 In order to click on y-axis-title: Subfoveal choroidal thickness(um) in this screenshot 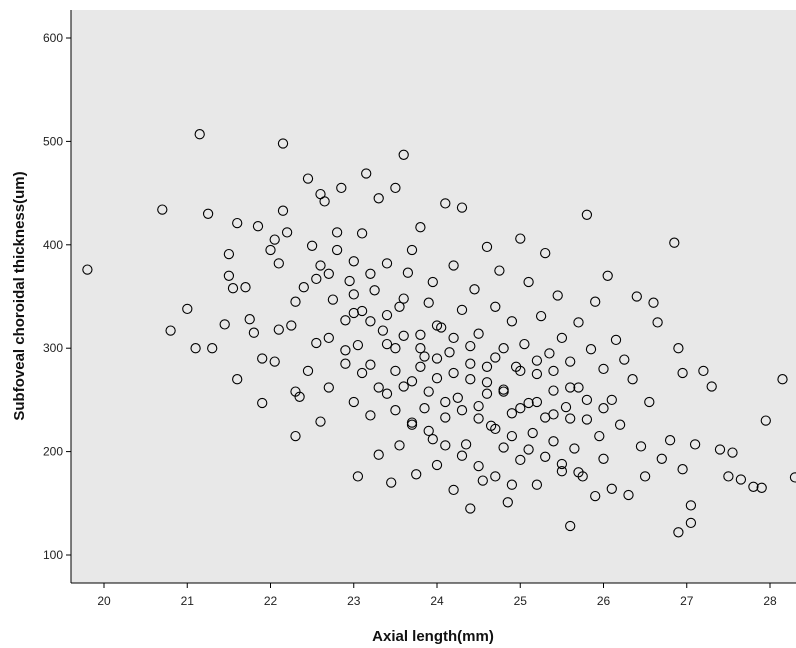, I will do `click(19, 295)`.